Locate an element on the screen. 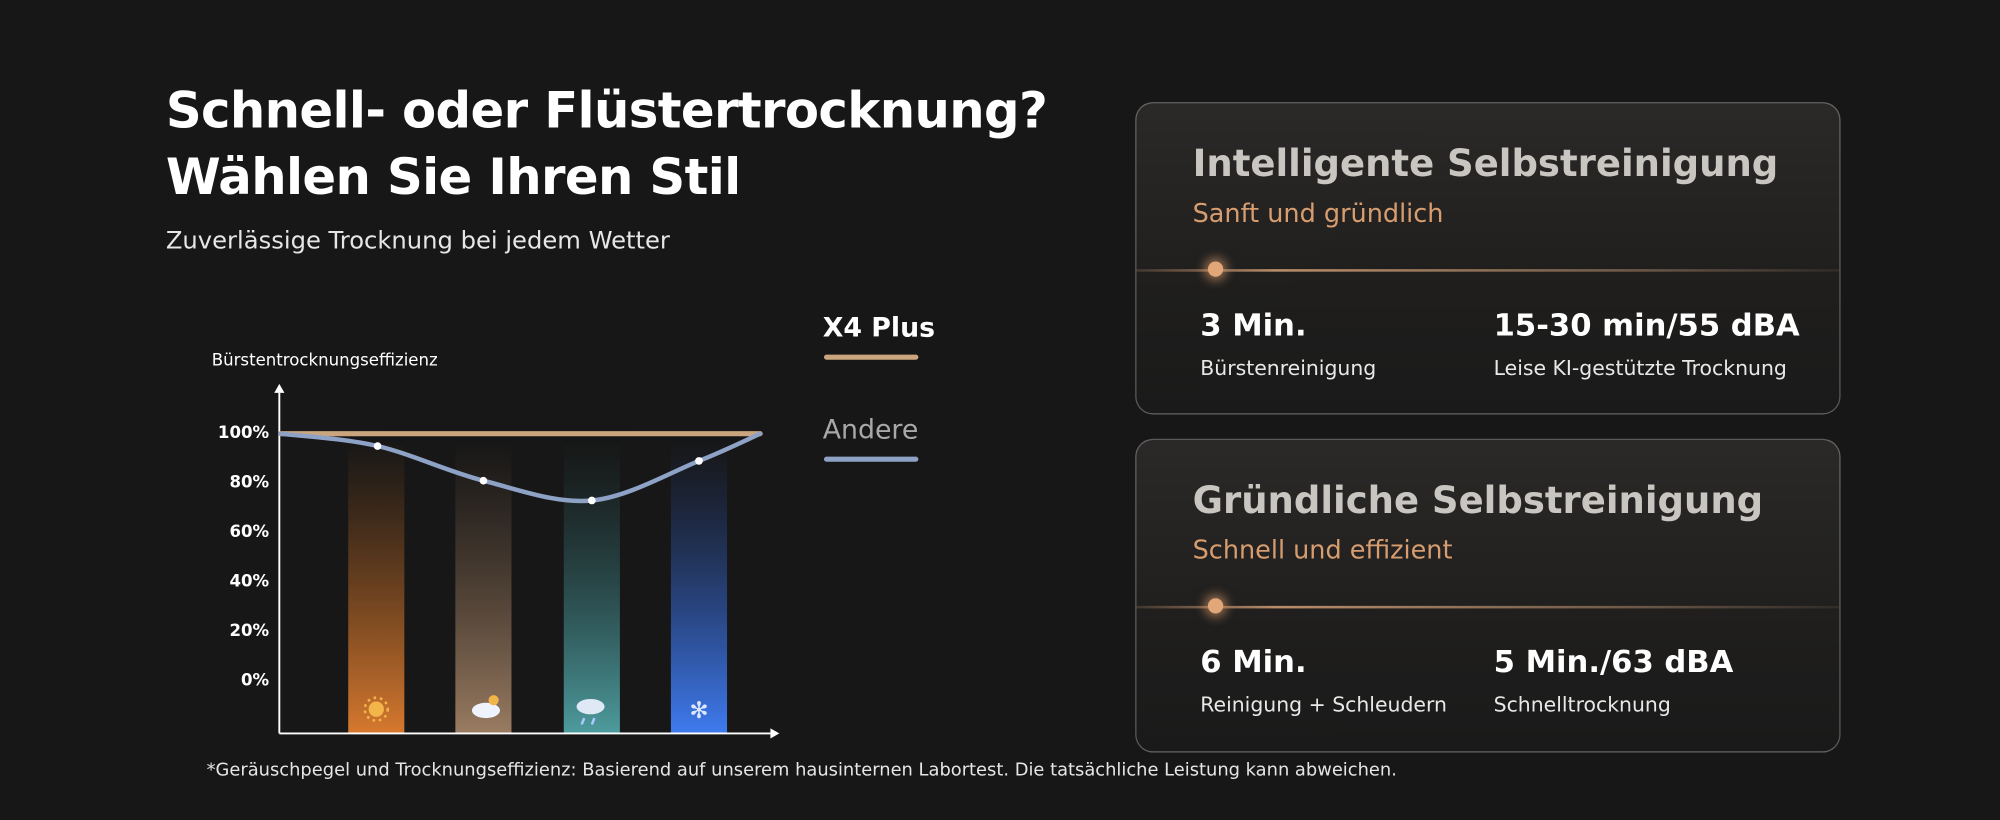  y-axis-label: Bürstentrocknungseffizienz is located at coordinates (325, 359).